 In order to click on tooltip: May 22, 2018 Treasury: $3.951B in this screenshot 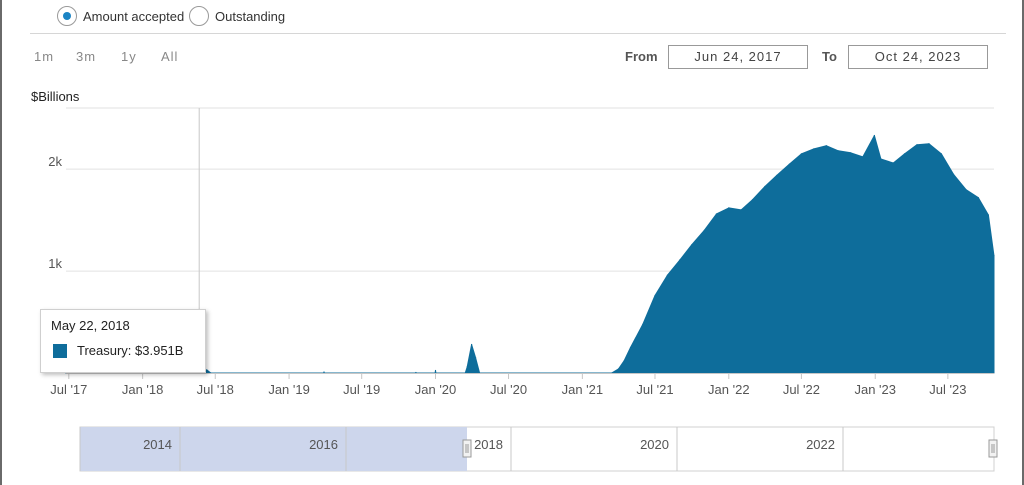, I will do `click(123, 341)`.